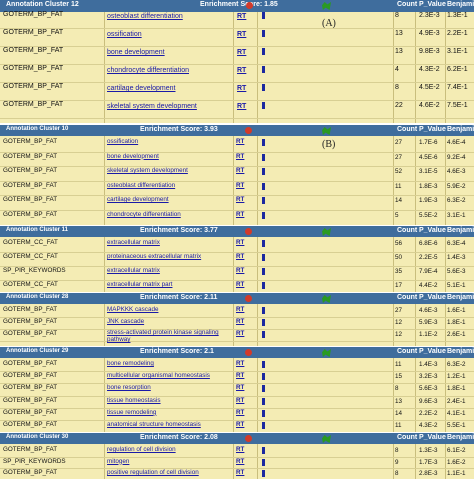  Describe the element at coordinates (129, 388) in the screenshot. I see `term-link: bone resorption` at that location.